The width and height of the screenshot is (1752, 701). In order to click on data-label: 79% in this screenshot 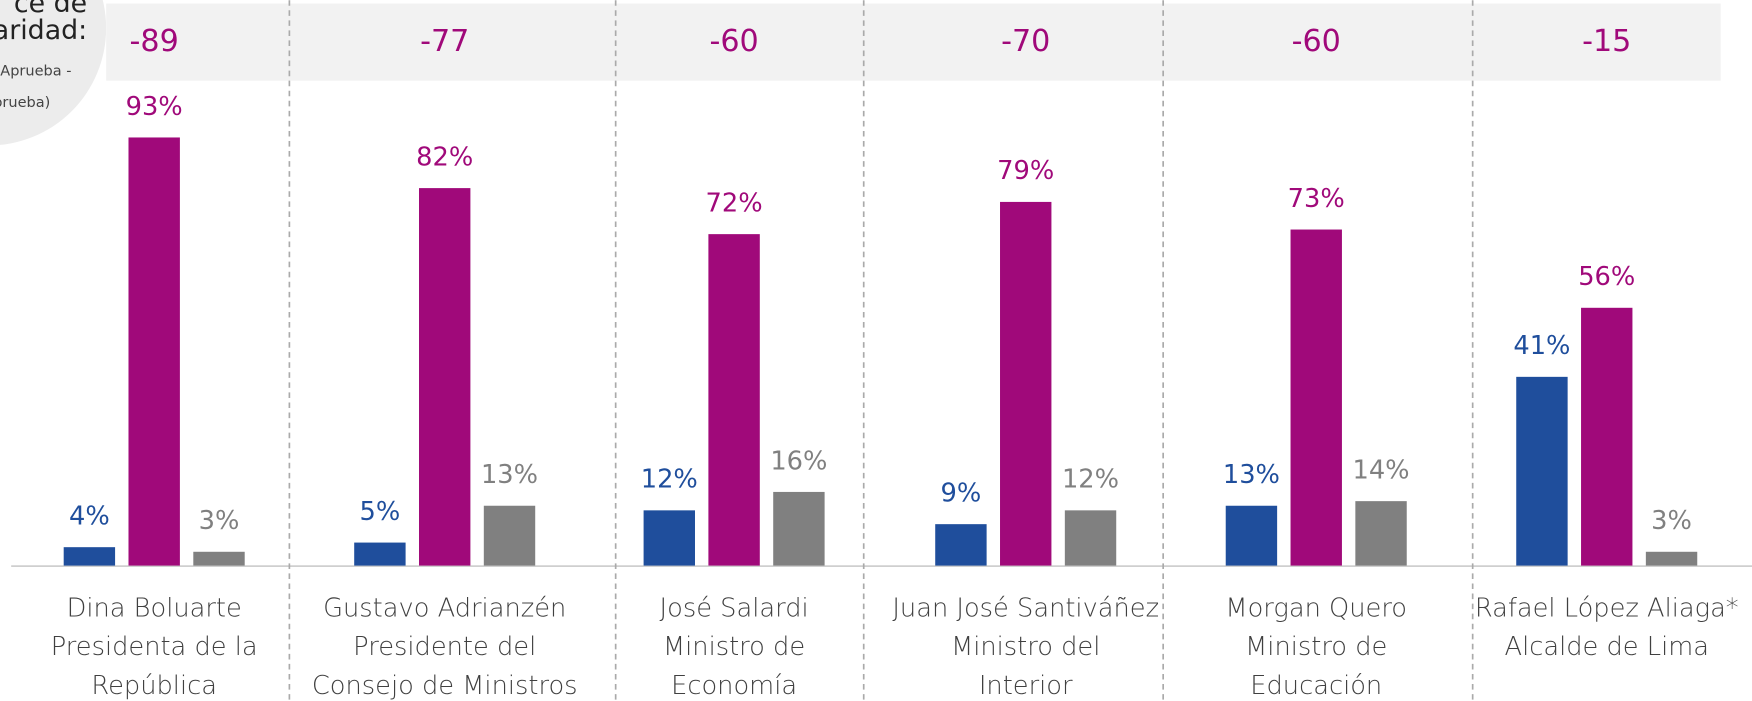, I will do `click(1025, 171)`.